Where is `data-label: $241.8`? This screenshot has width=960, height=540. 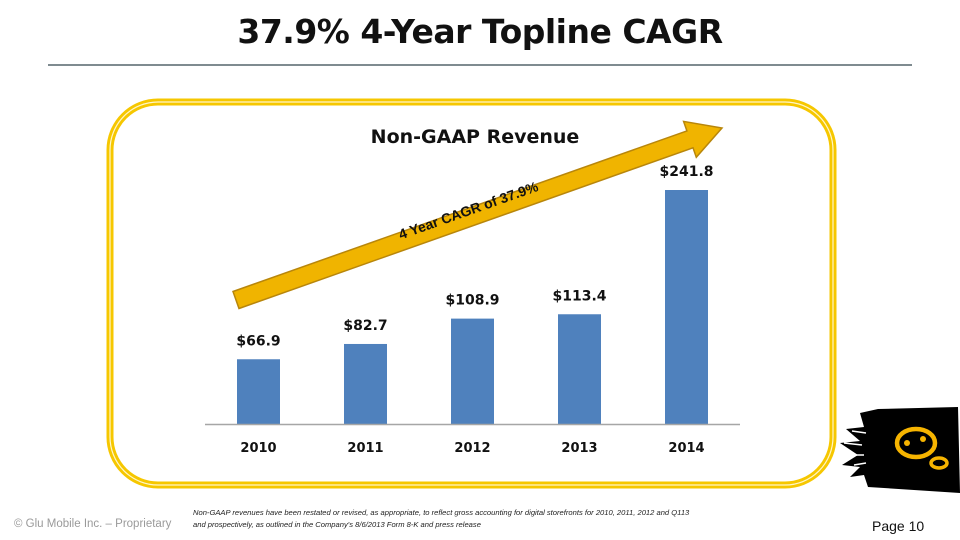 data-label: $241.8 is located at coordinates (686, 172).